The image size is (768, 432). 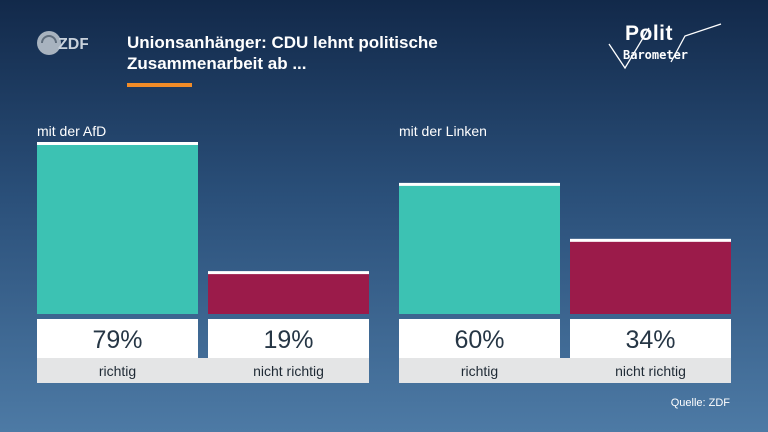 I want to click on checkmark-icon, so click(x=665, y=46).